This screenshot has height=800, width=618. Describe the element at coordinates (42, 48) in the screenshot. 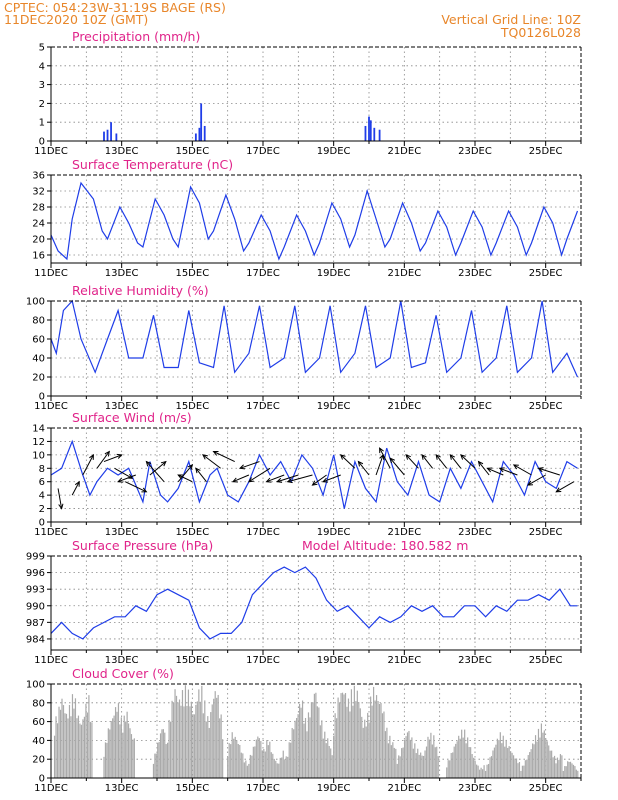

I see `y-tick-label: 5` at that location.